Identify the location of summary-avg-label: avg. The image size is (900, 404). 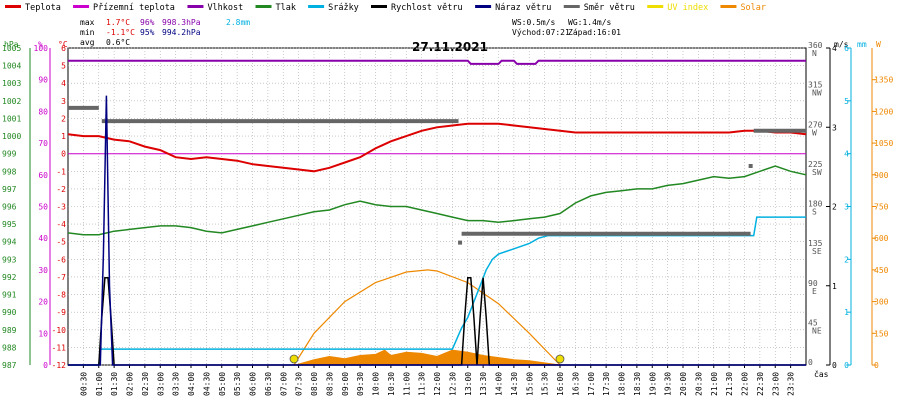
(87, 42).